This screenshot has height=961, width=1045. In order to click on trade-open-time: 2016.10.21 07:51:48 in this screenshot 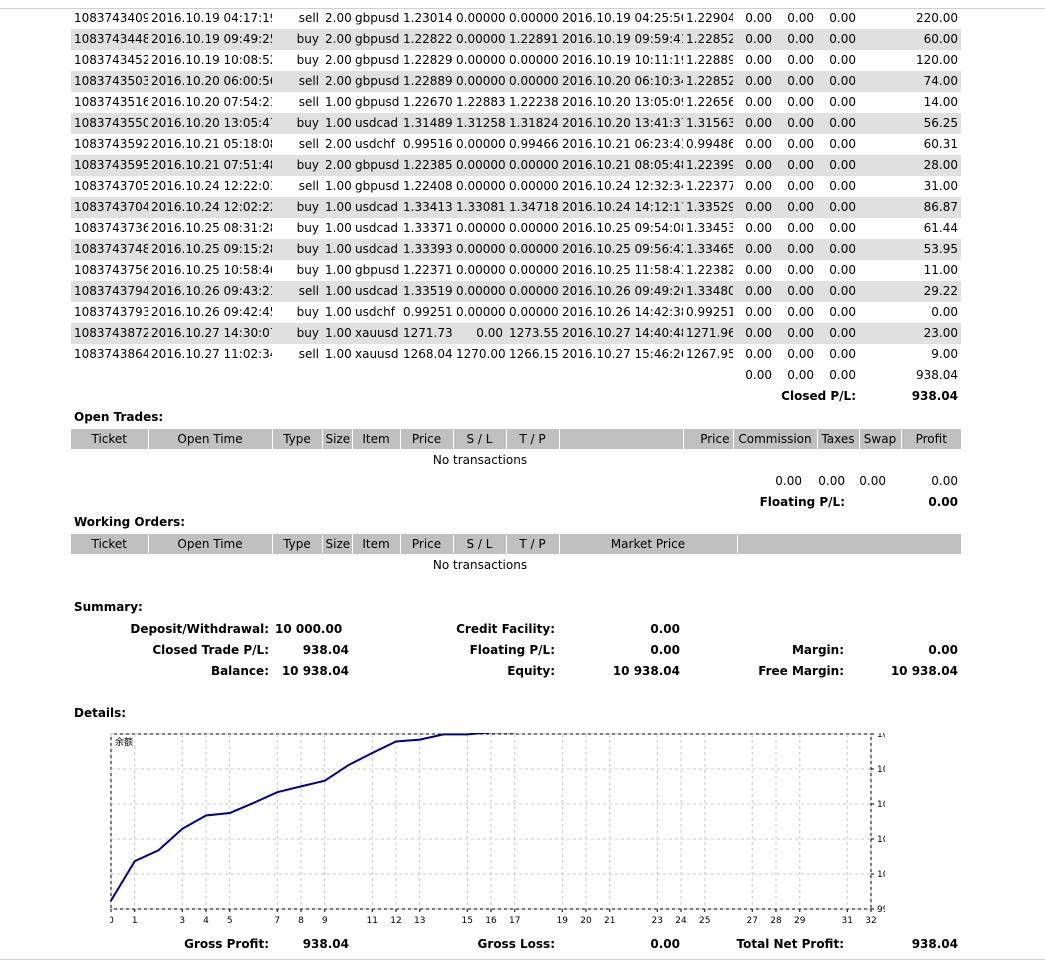, I will do `click(210, 165)`.